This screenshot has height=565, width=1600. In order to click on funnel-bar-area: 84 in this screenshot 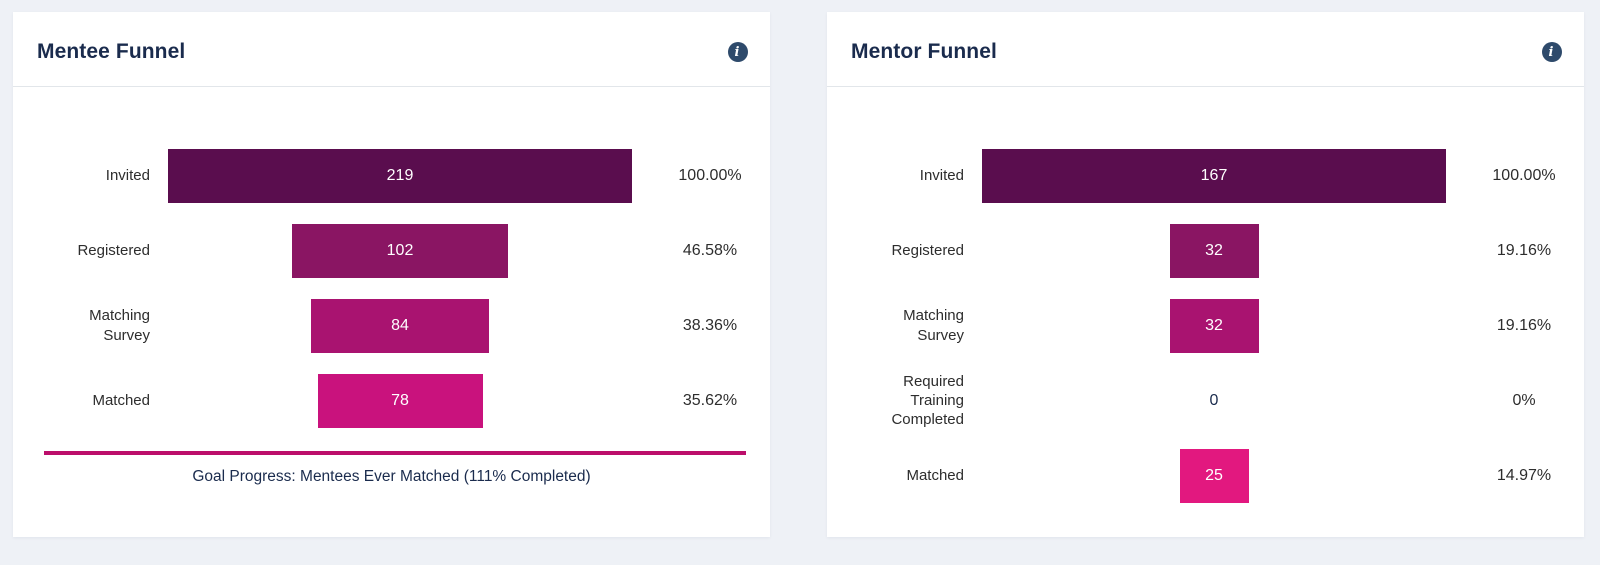, I will do `click(400, 325)`.